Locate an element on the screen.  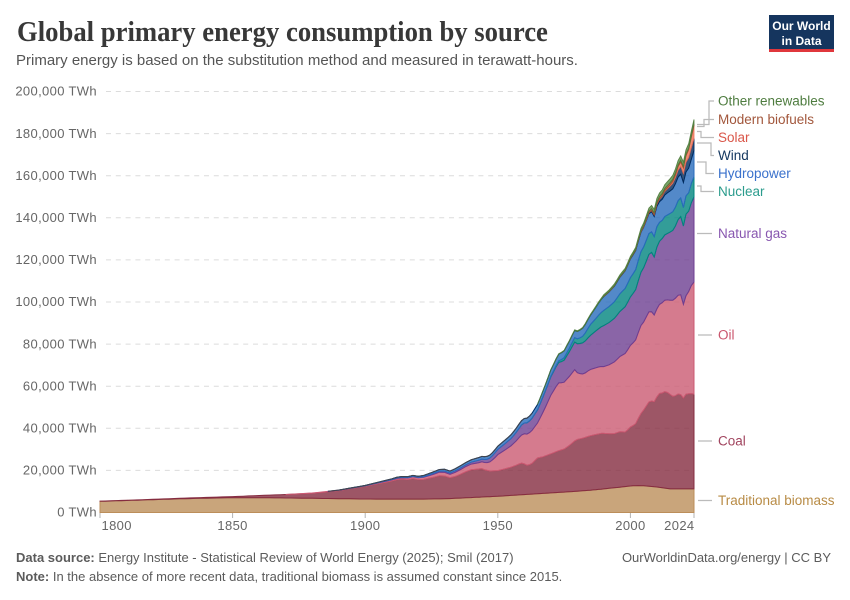
svg-text: Other renewables is located at coordinates (771, 101).